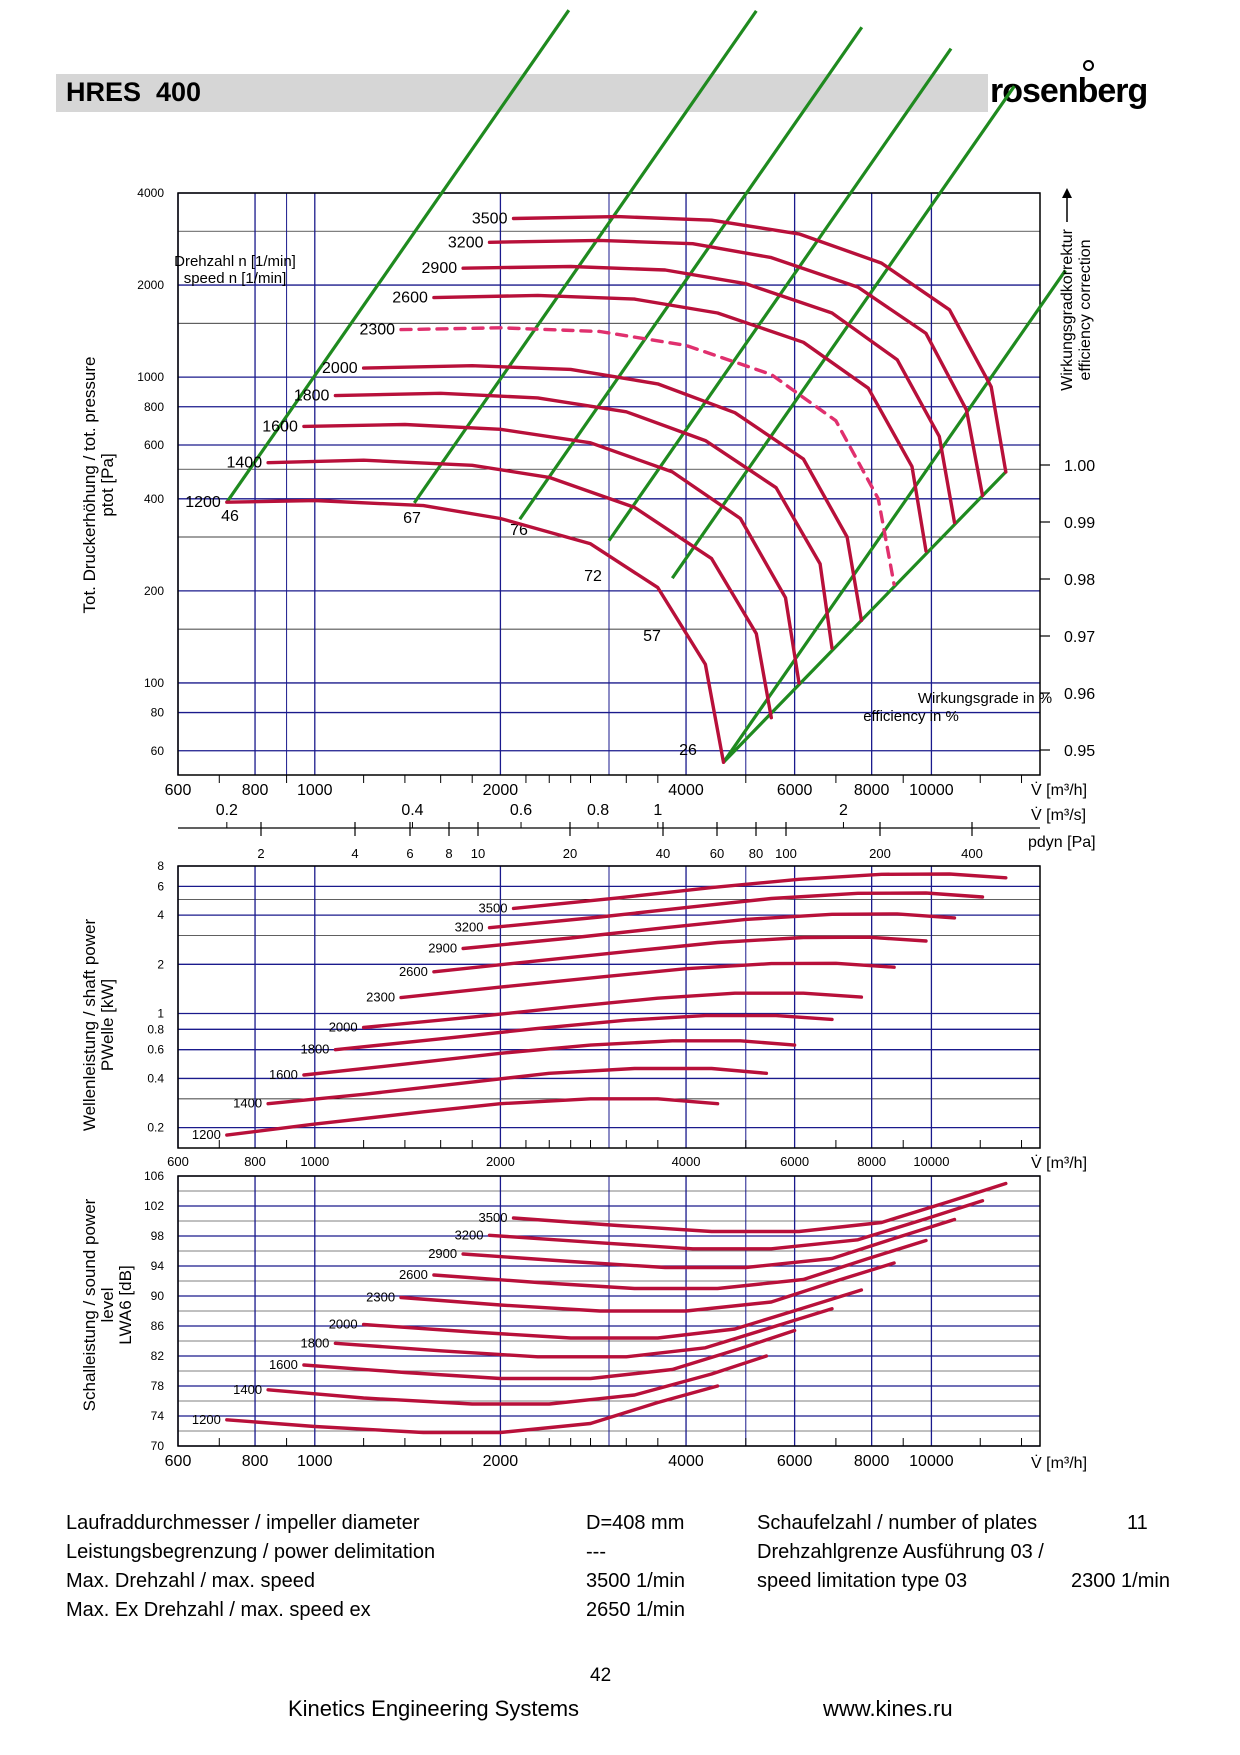 The width and height of the screenshot is (1240, 1755). What do you see at coordinates (686, 1161) in the screenshot?
I see `power-x-tick-label: 4000` at bounding box center [686, 1161].